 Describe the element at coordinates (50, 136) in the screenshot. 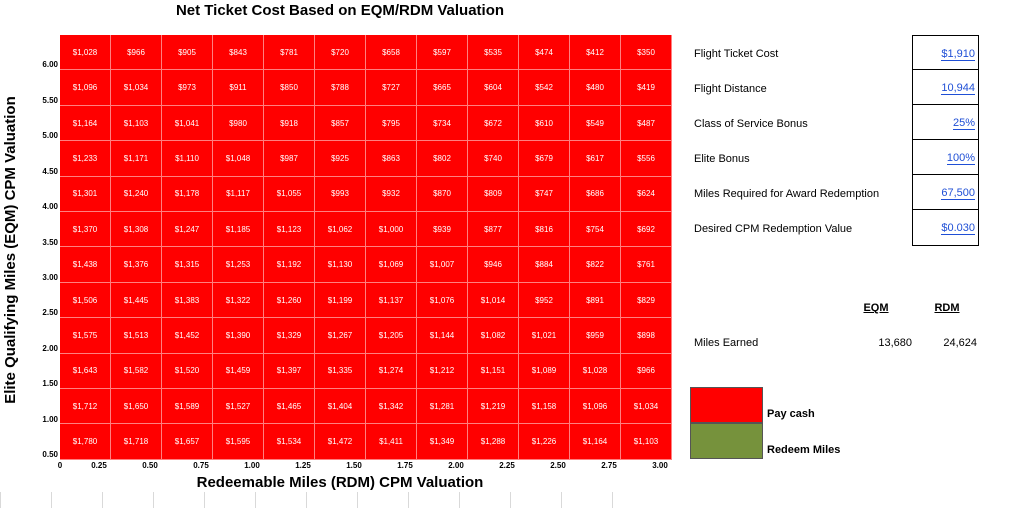

I see `y-tick-label: 5.00` at that location.